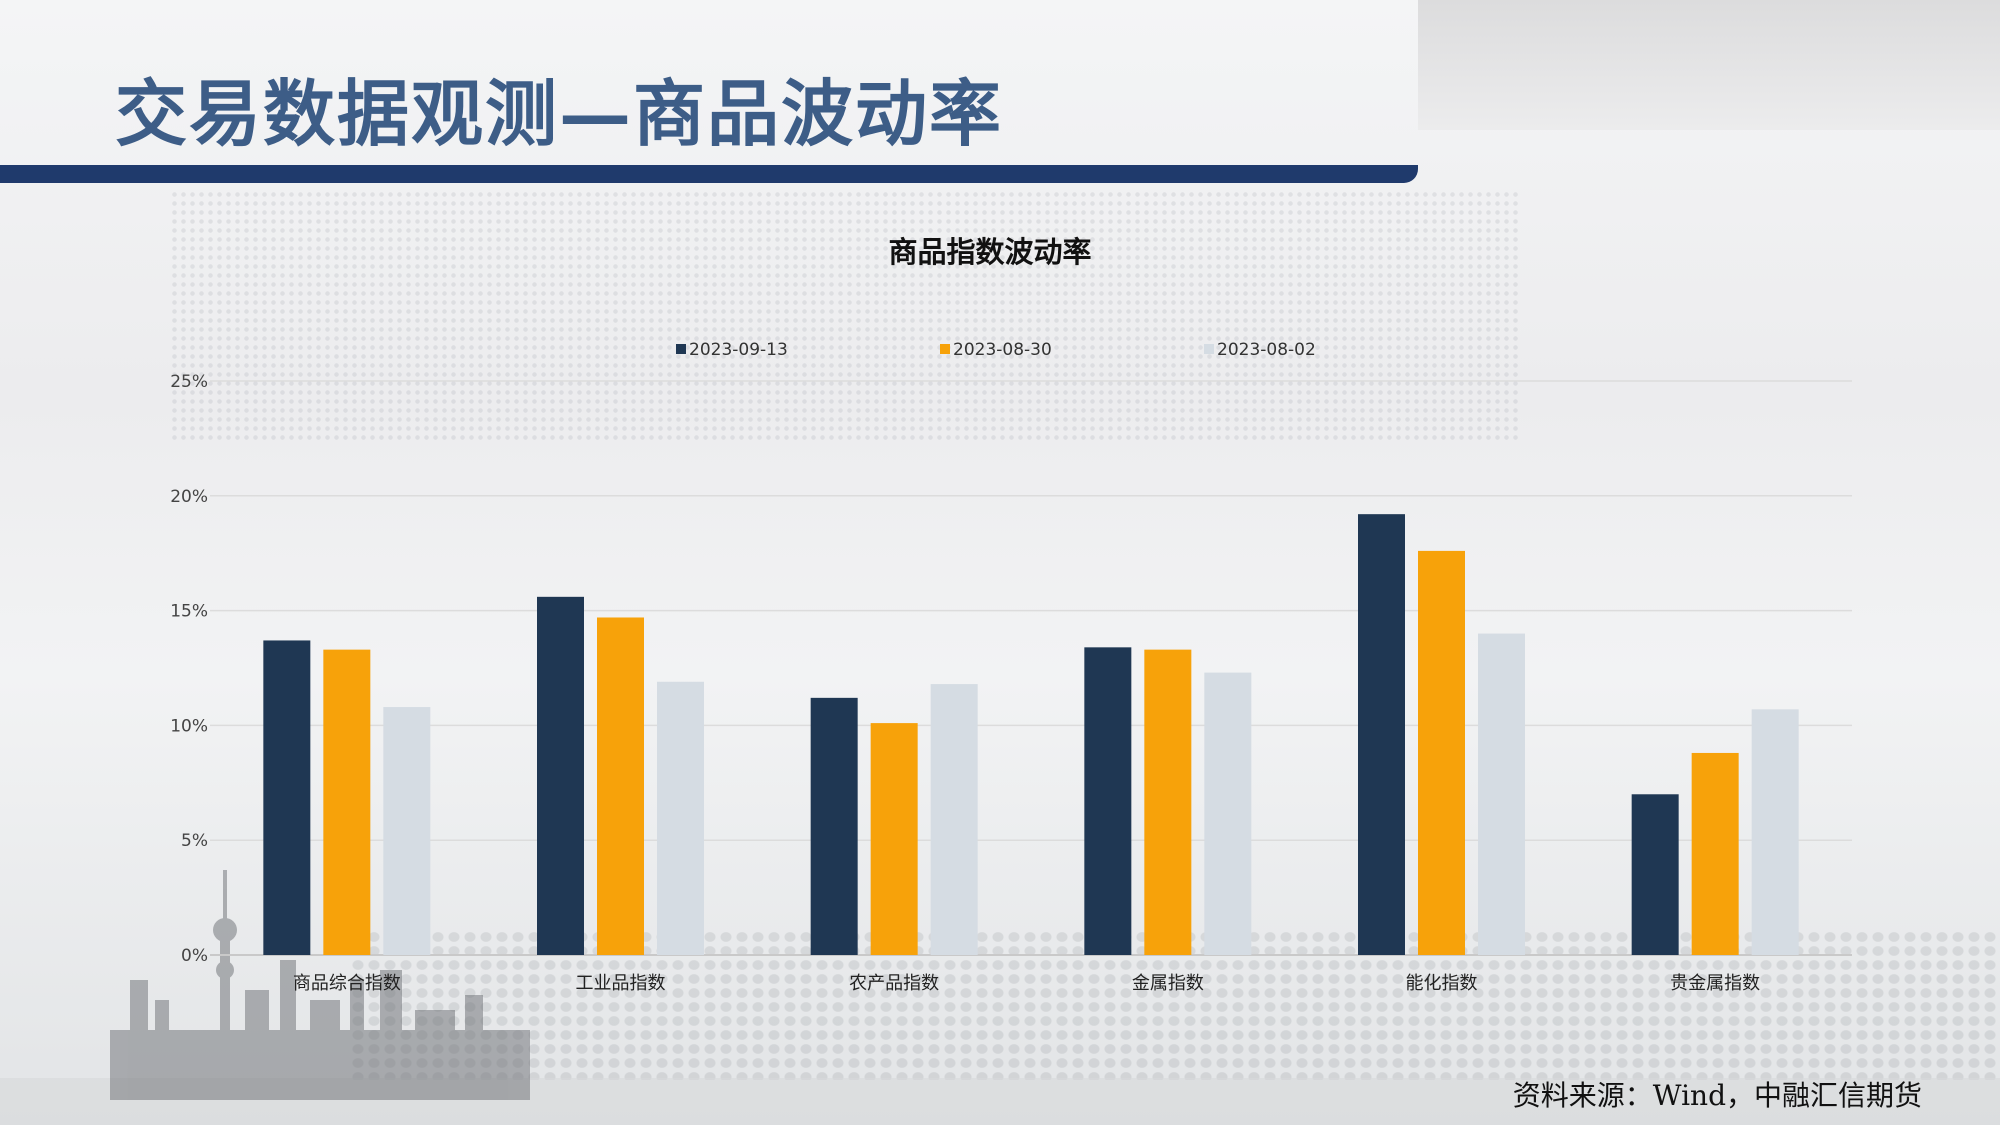  What do you see at coordinates (189, 382) in the screenshot?
I see `y-tick-label: 25%` at bounding box center [189, 382].